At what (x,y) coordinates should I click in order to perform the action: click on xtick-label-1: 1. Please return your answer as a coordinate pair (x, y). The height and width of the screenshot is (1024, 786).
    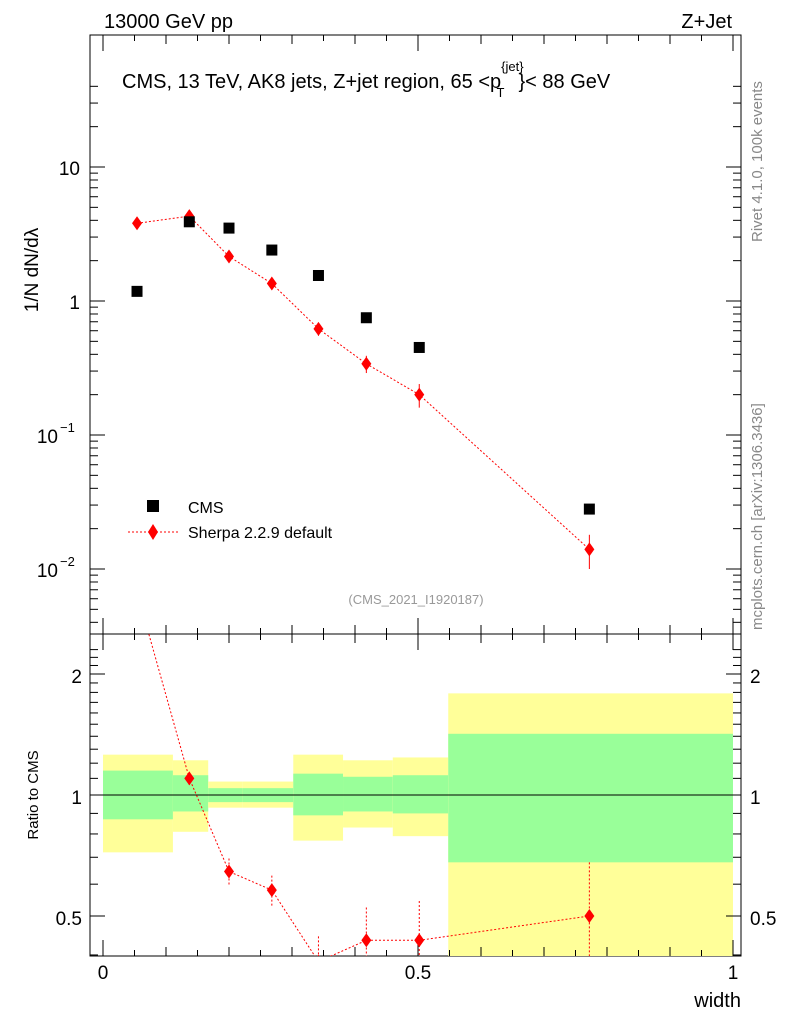
    Looking at the image, I should click on (733, 973).